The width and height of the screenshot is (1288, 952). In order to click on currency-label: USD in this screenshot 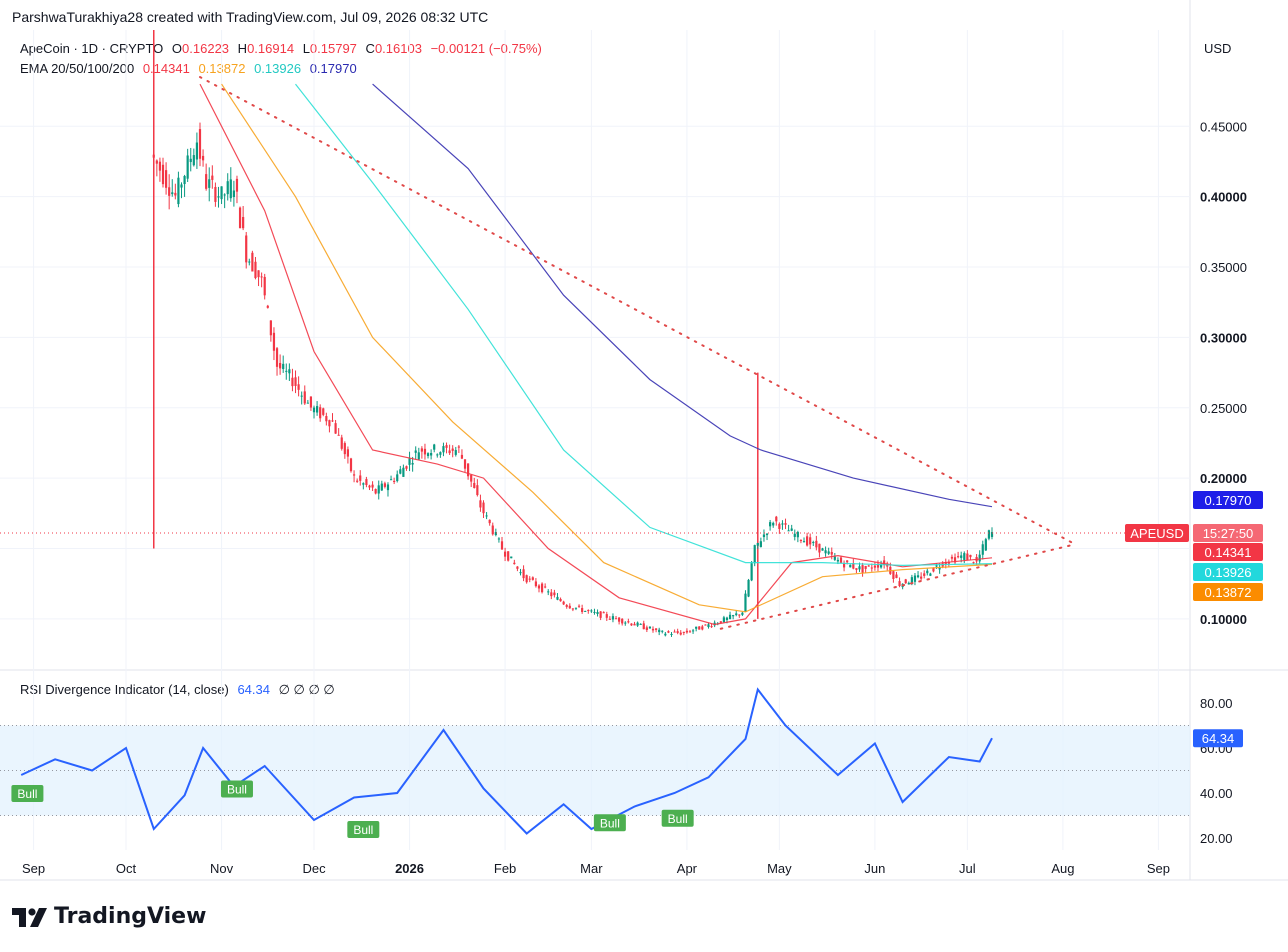, I will do `click(1218, 48)`.